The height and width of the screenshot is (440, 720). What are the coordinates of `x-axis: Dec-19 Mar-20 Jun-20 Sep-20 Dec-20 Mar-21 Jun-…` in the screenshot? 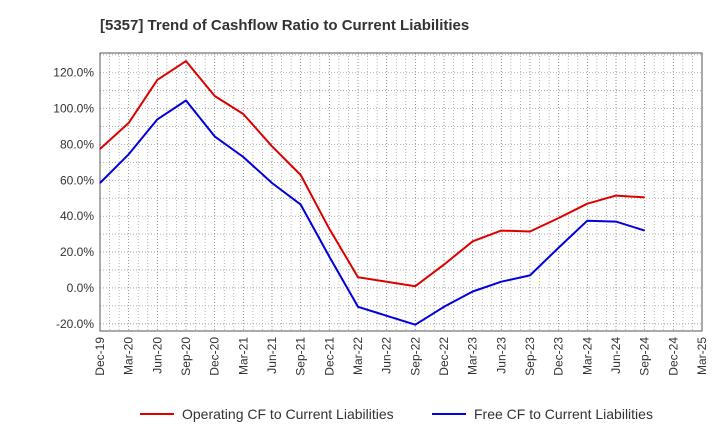 It's located at (401, 356).